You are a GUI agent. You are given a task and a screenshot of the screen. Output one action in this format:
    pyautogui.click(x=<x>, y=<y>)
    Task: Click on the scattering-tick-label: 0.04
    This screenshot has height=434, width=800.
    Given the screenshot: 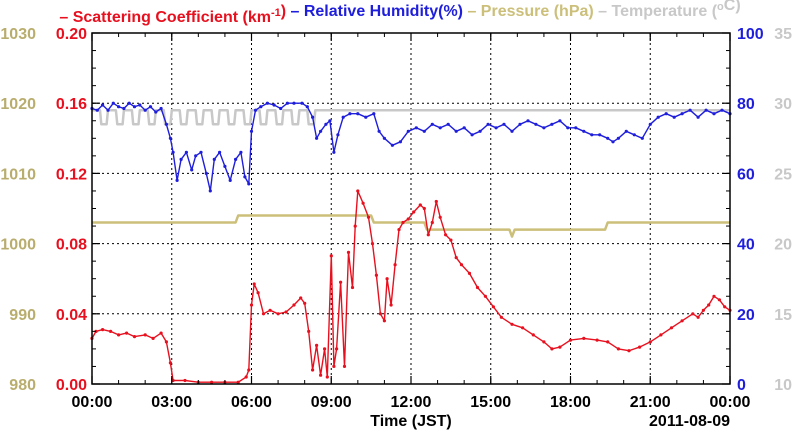 What is the action you would take?
    pyautogui.click(x=71, y=315)
    